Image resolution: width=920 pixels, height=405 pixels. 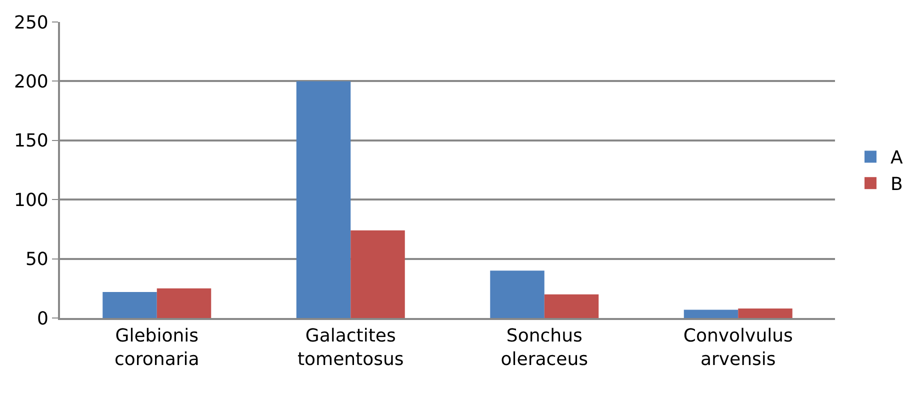 What do you see at coordinates (896, 185) in the screenshot?
I see `legend-label: B` at bounding box center [896, 185].